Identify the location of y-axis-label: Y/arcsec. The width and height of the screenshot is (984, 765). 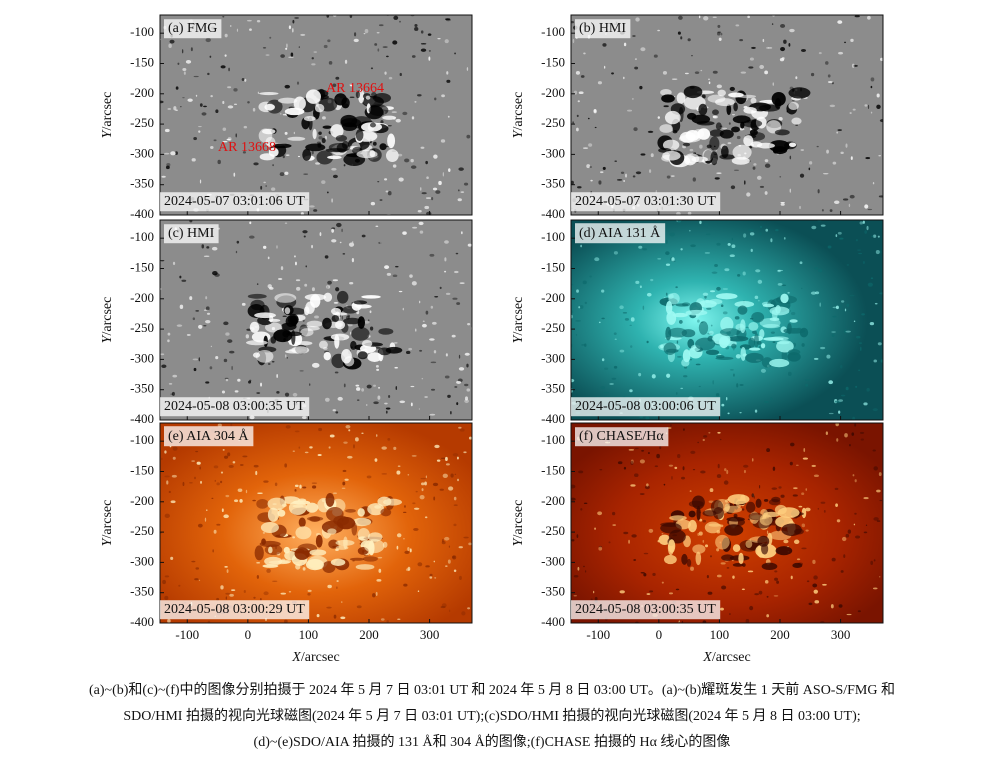
(107, 115).